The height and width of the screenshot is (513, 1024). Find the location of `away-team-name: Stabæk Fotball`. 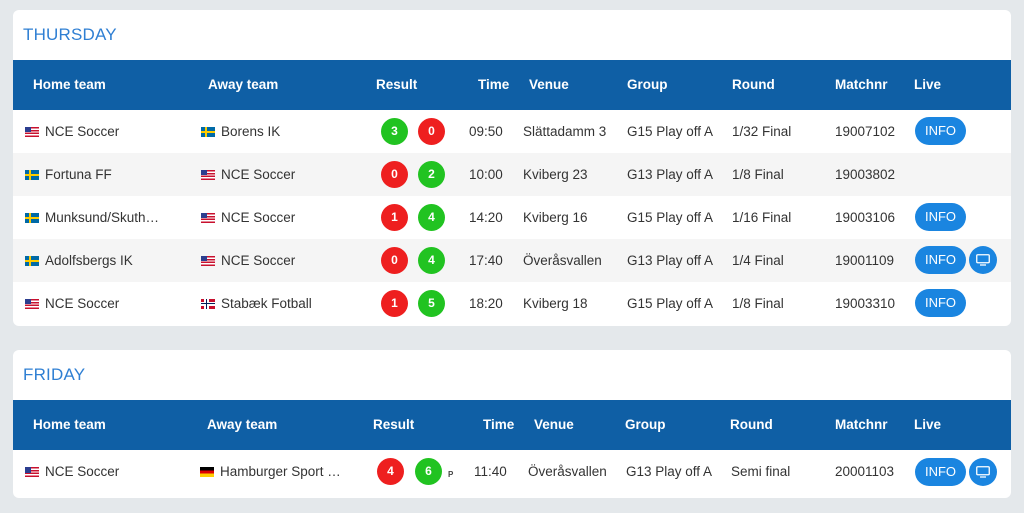

away-team-name: Stabæk Fotball is located at coordinates (266, 303).